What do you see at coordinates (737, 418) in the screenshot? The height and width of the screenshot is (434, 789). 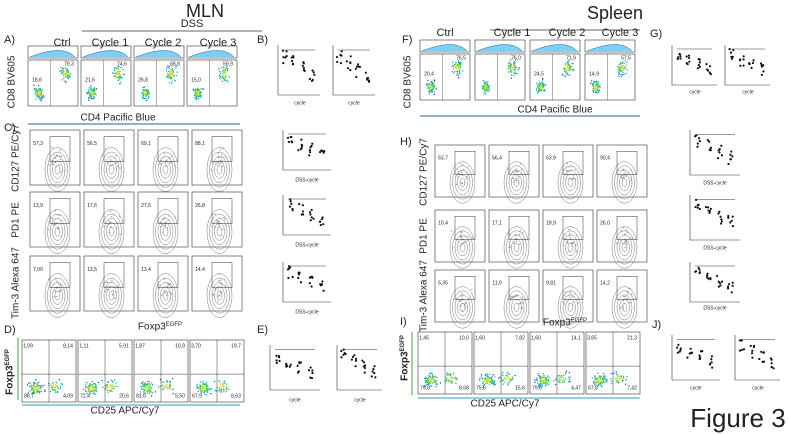 I see `figure-label: Figure 3` at bounding box center [737, 418].